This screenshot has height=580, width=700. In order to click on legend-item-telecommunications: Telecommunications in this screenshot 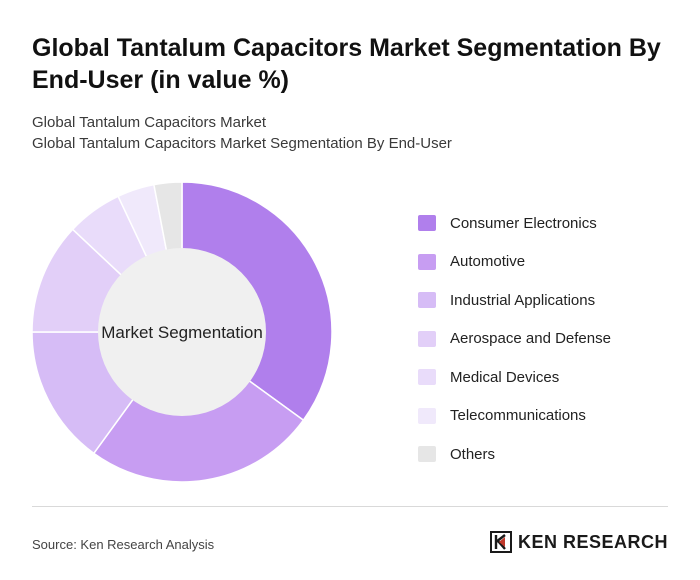, I will do `click(514, 416)`.